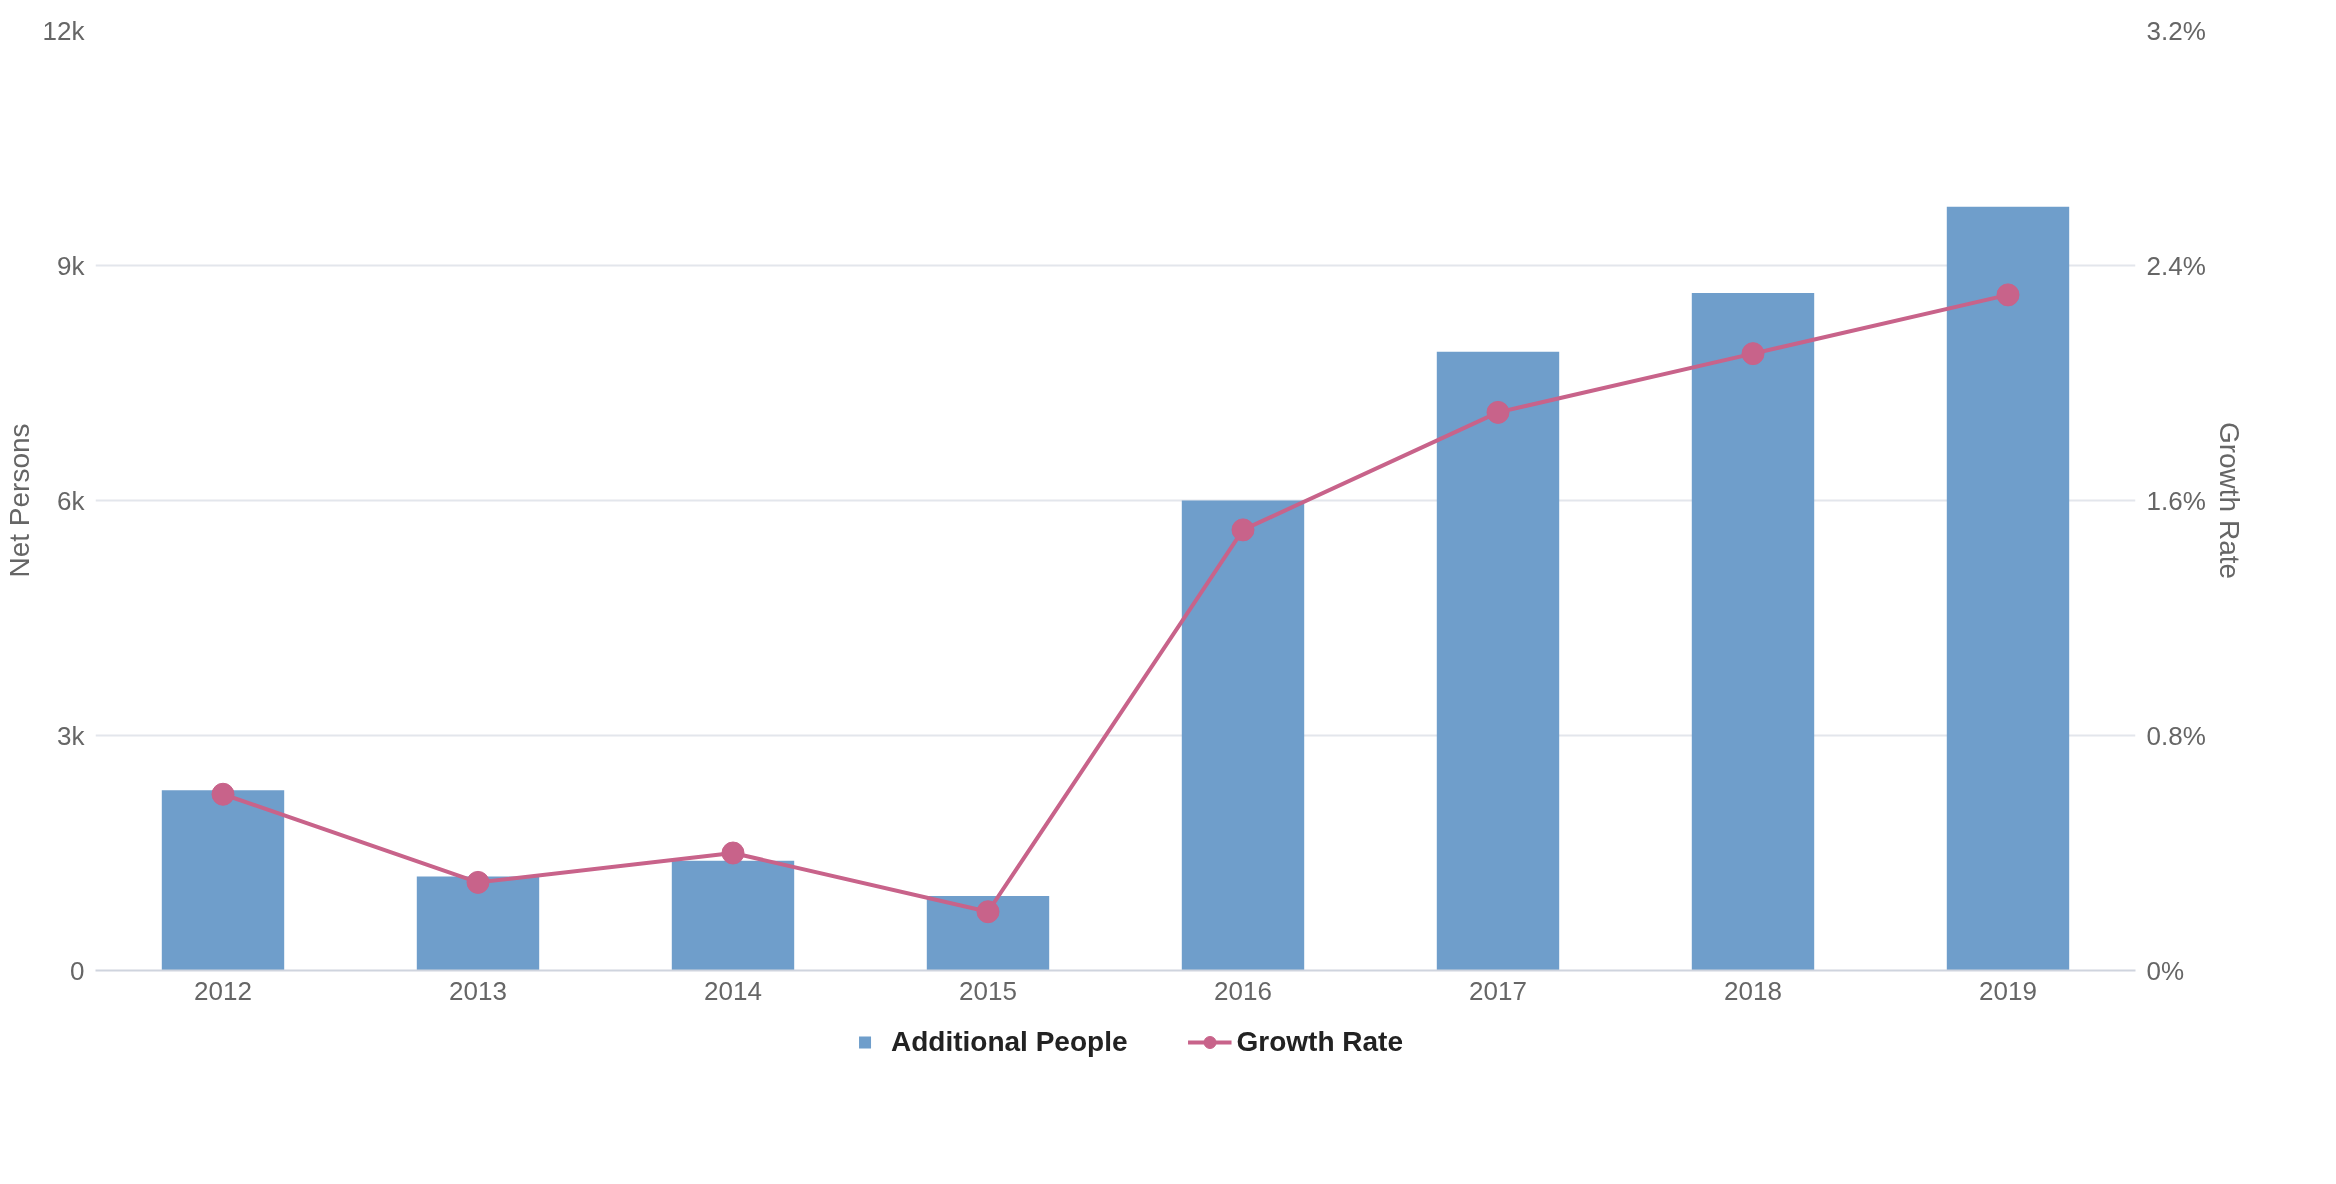  I want to click on x-tick-label: 2015, so click(988, 990).